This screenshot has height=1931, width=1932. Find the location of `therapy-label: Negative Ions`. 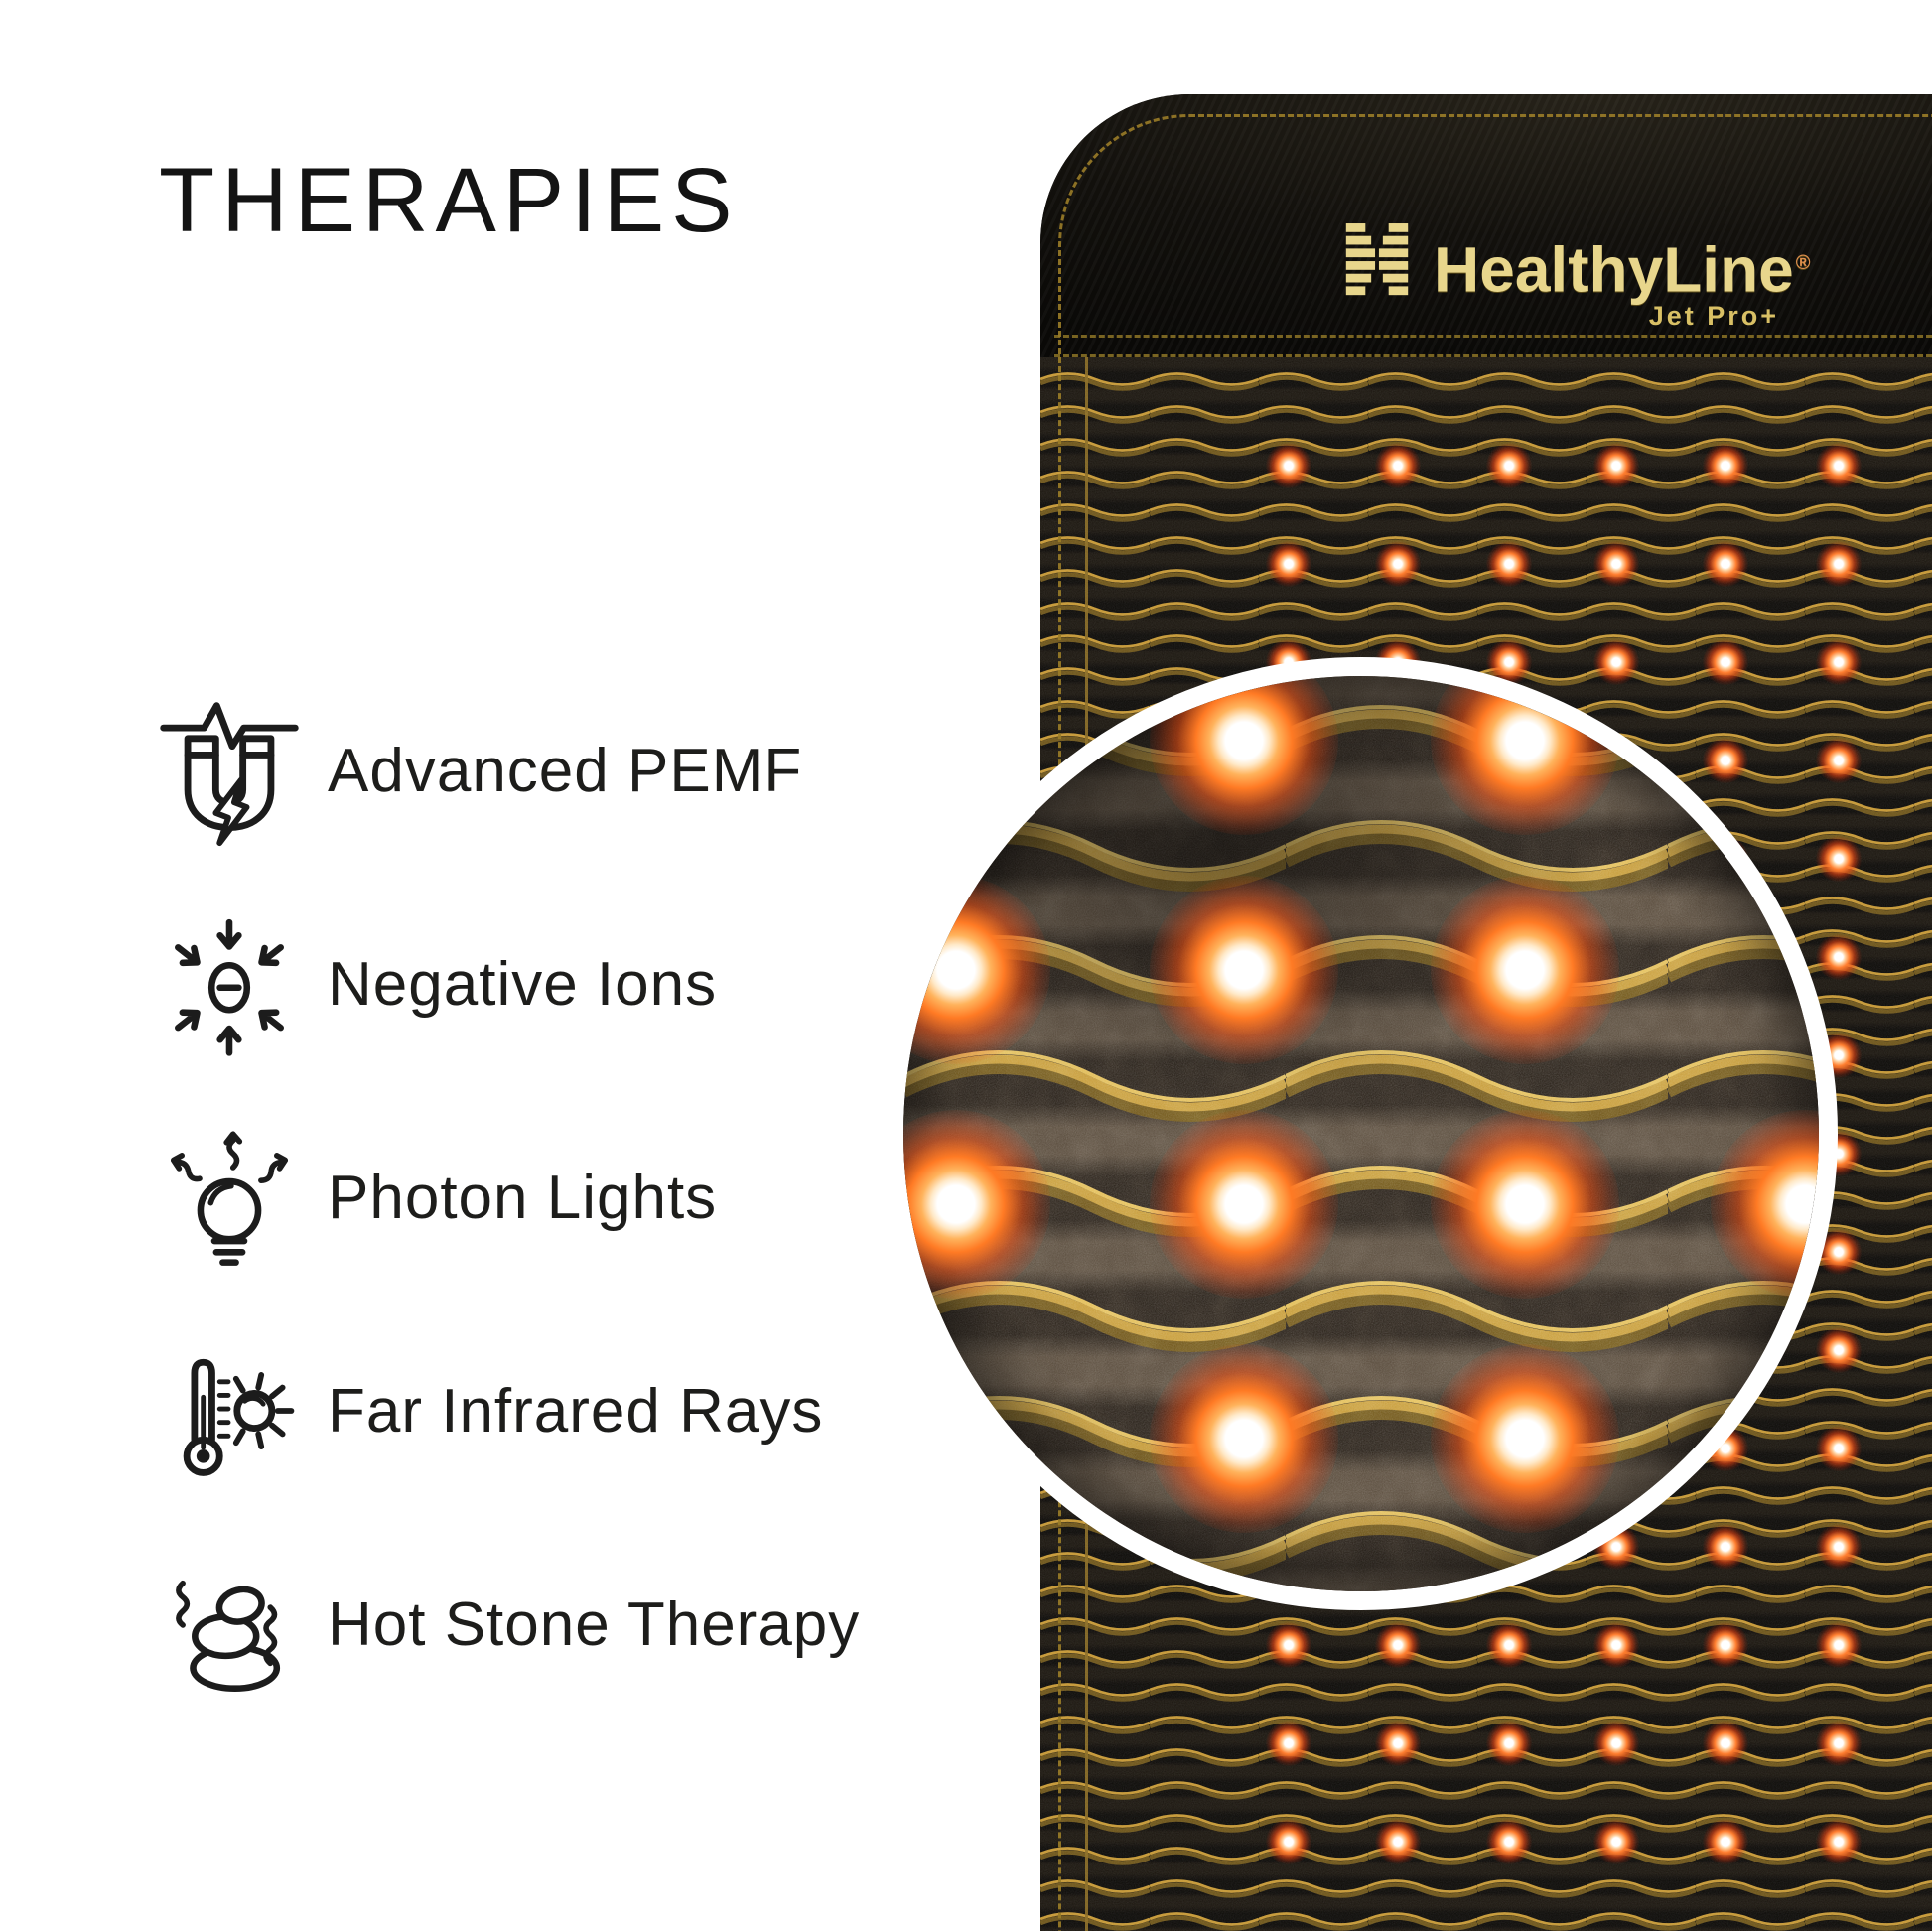

therapy-label: Negative Ions is located at coordinates (523, 984).